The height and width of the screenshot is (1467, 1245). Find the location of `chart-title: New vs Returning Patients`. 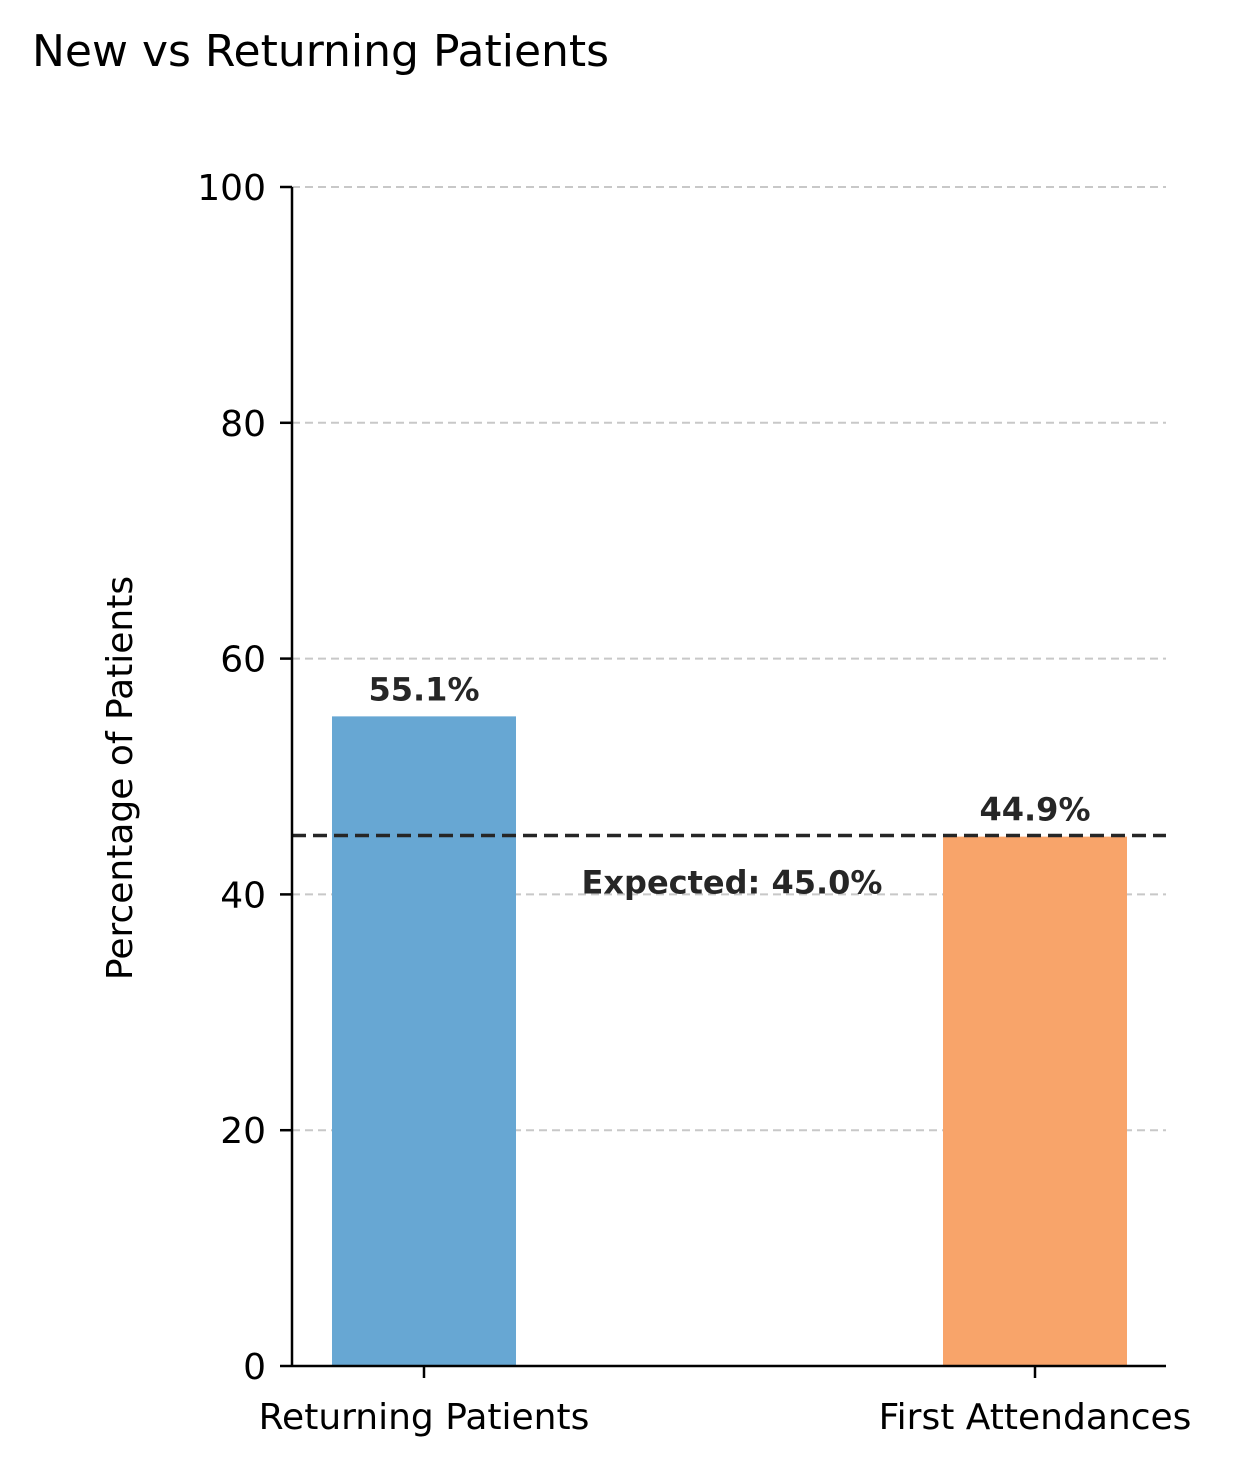

chart-title: New vs Returning Patients is located at coordinates (321, 51).